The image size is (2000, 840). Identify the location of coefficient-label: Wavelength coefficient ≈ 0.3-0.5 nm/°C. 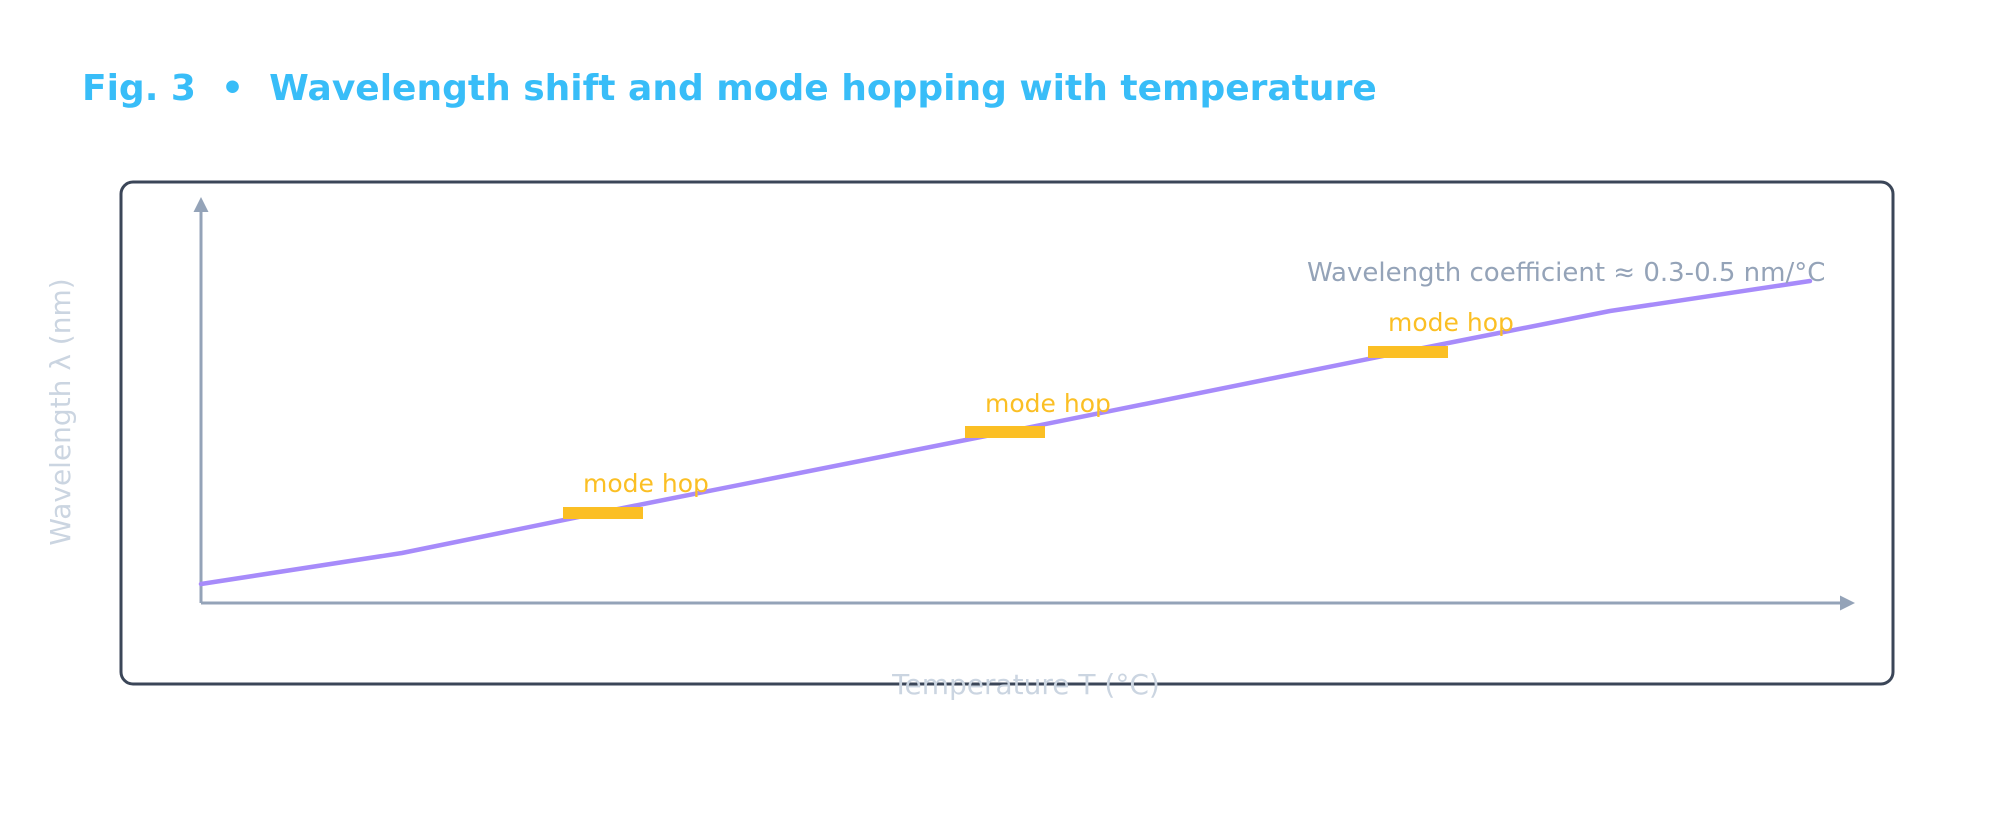
(1566, 273).